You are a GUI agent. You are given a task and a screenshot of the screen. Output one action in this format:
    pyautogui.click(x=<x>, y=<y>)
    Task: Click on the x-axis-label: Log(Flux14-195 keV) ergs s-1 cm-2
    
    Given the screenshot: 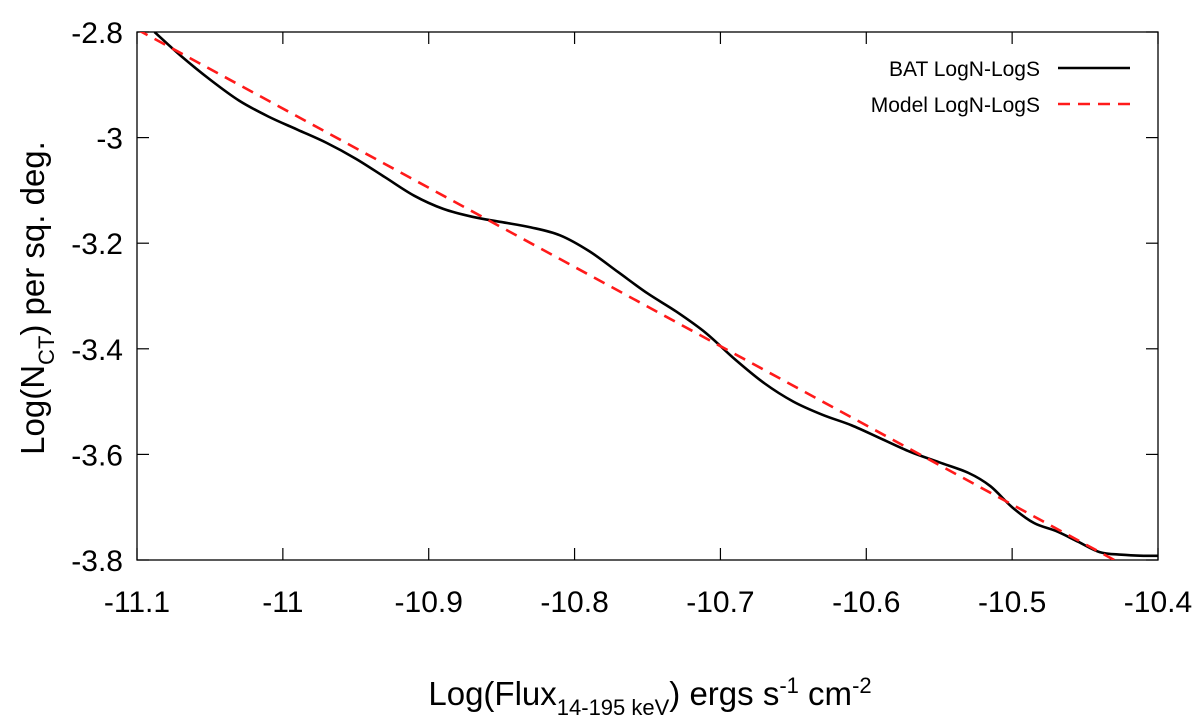 What is the action you would take?
    pyautogui.click(x=649, y=696)
    